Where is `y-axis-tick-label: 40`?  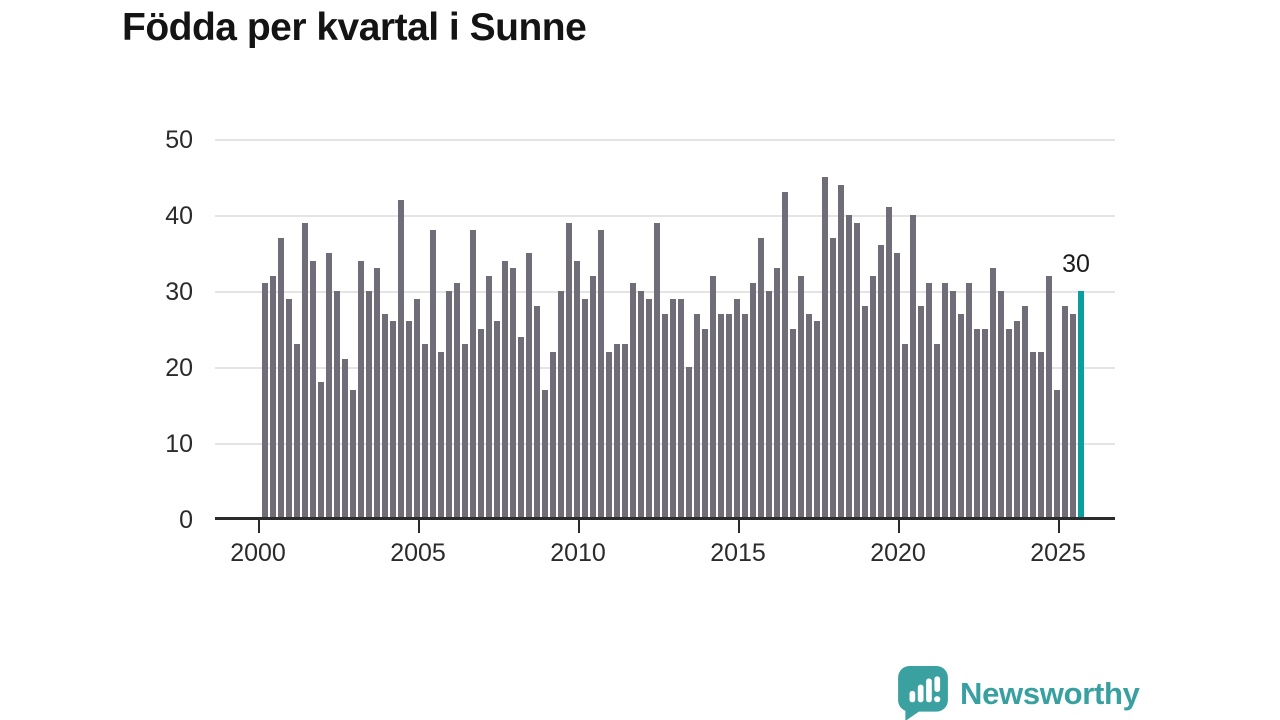 y-axis-tick-label: 40 is located at coordinates (179, 216).